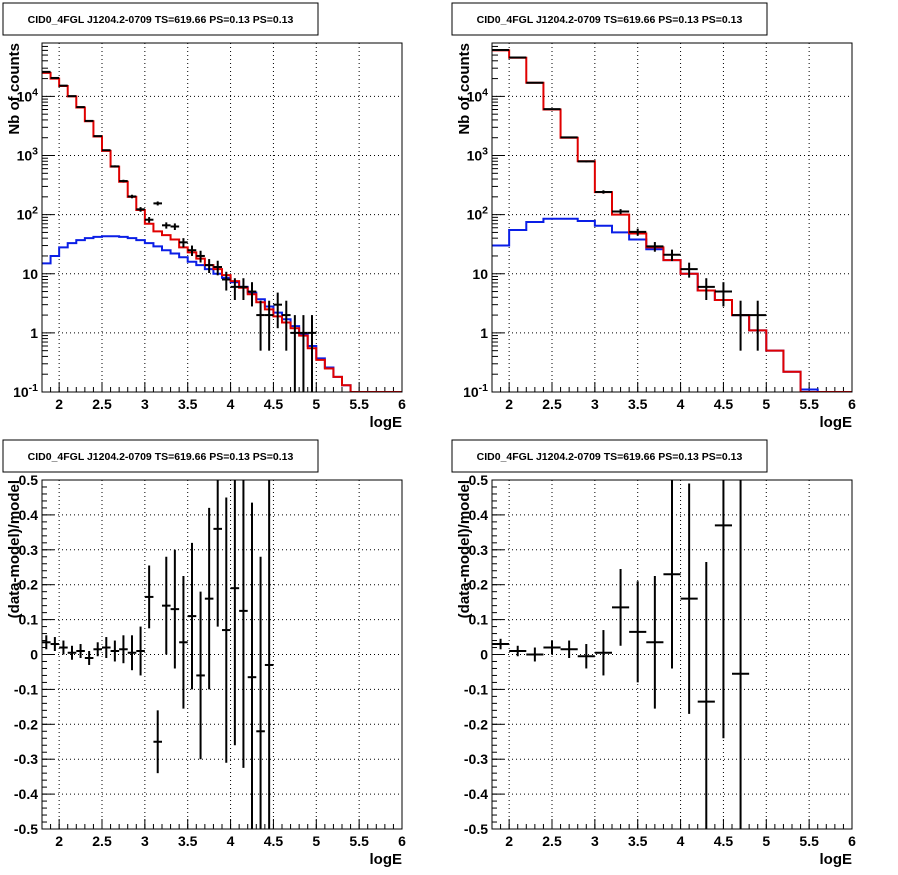  I want to click on total-model-series, so click(222, 231).